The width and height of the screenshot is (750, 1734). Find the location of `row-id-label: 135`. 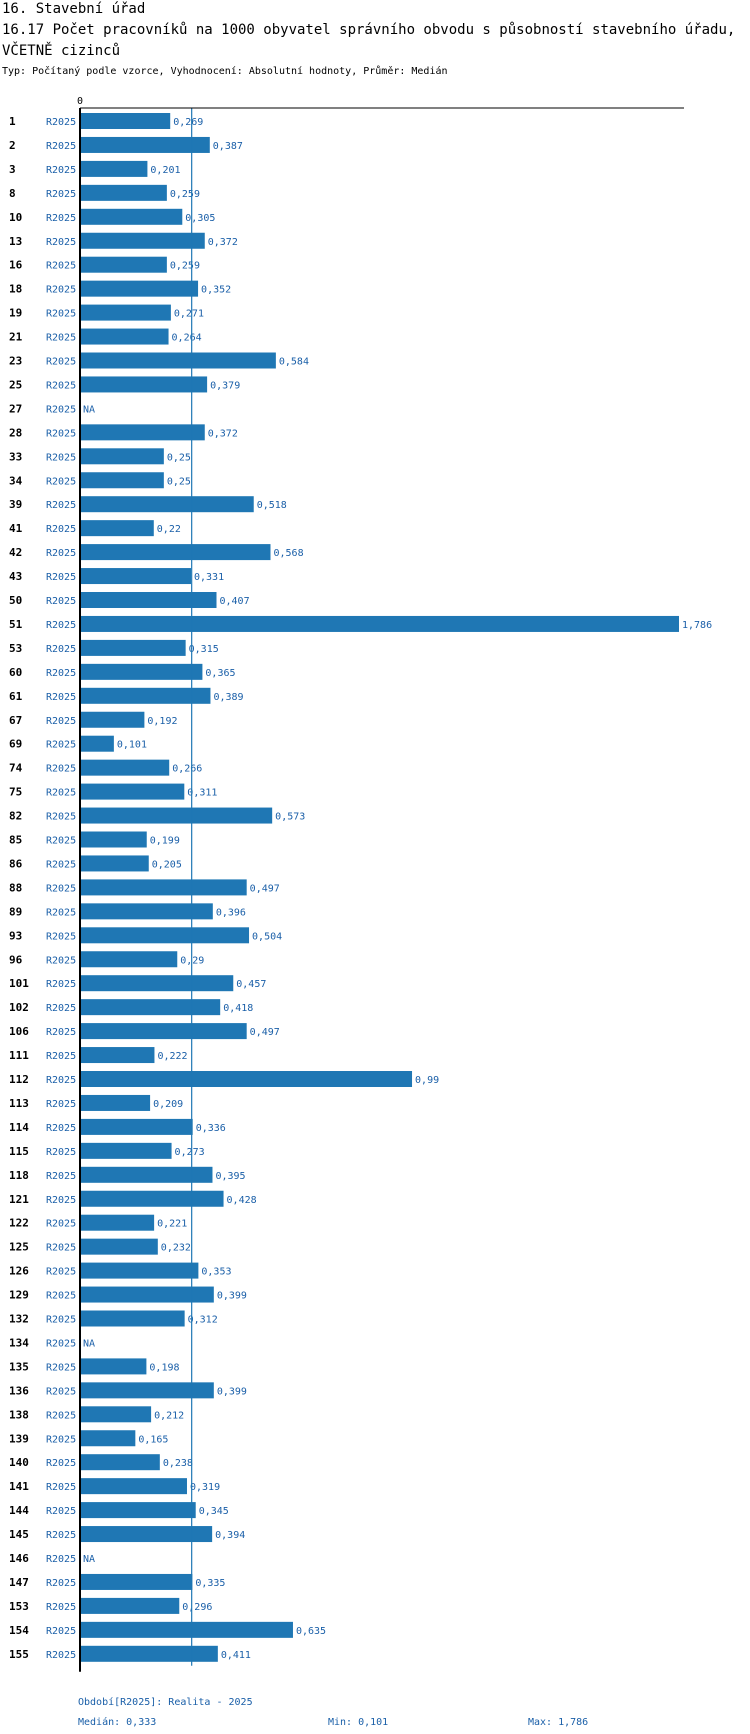

row-id-label: 135 is located at coordinates (19, 1366).